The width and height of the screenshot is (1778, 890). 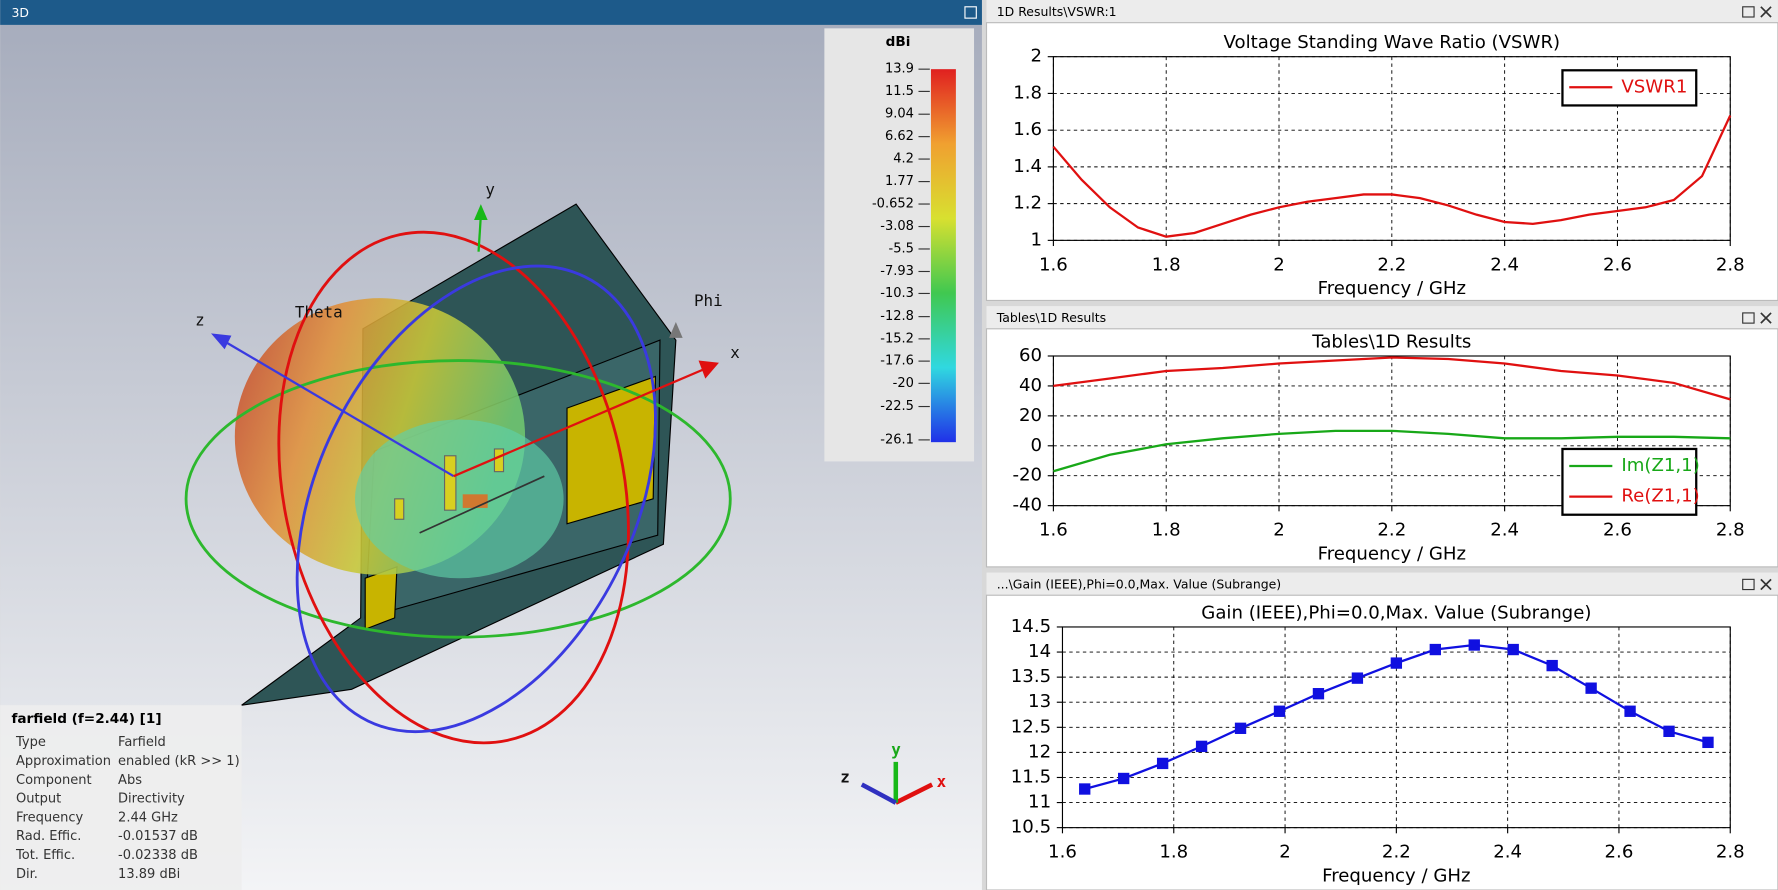 What do you see at coordinates (897, 439) in the screenshot?
I see `colorbar-label: -26.1` at bounding box center [897, 439].